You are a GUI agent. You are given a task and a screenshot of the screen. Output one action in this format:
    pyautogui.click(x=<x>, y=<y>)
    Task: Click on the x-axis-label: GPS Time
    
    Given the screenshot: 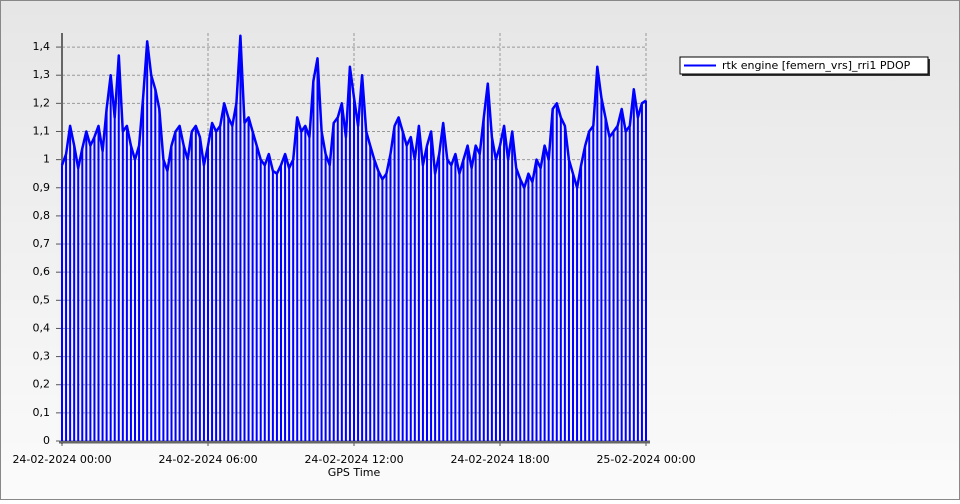 What is the action you would take?
    pyautogui.click(x=354, y=472)
    